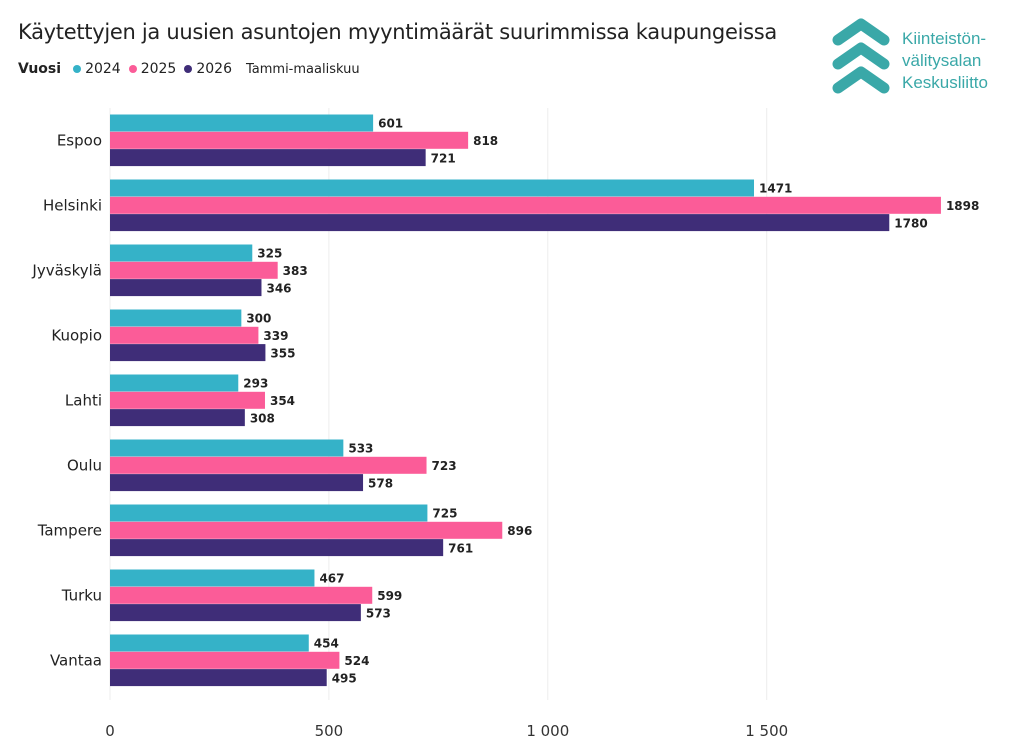 The height and width of the screenshot is (752, 1024). Describe the element at coordinates (460, 548) in the screenshot. I see `data-label: 761` at that location.